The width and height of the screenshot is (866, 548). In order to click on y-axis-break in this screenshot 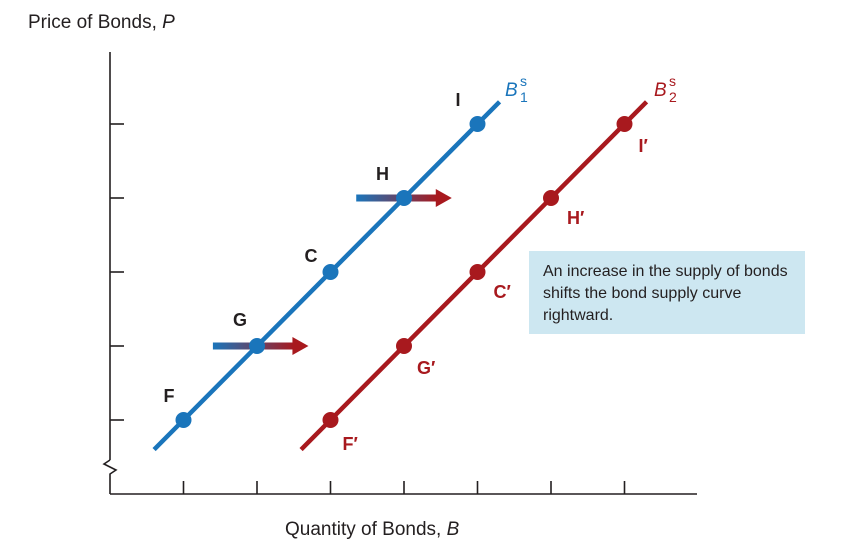, I will do `click(110, 476)`.